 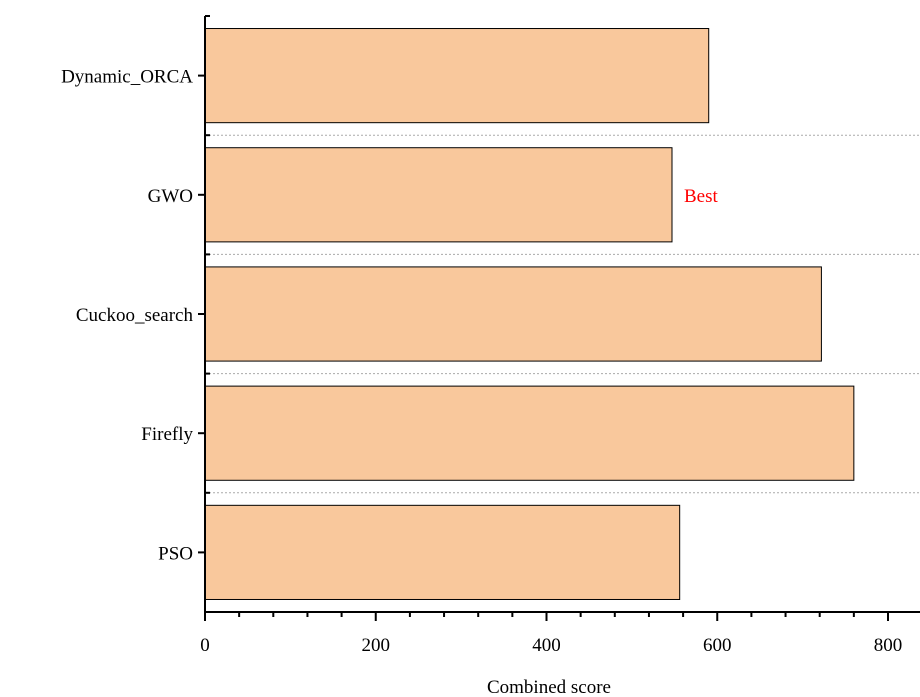 I want to click on bar-pso, so click(x=442, y=552).